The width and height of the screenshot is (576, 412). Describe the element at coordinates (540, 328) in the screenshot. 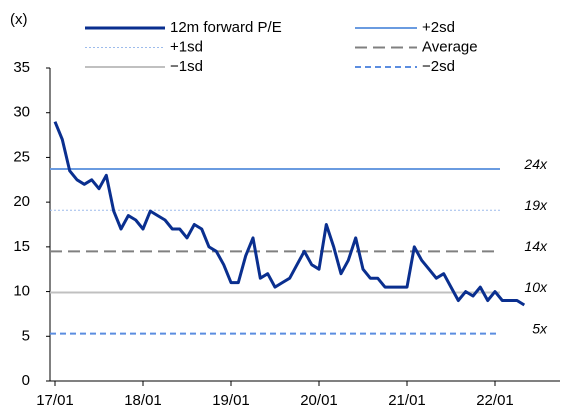

I see `reference-label: 5x` at that location.